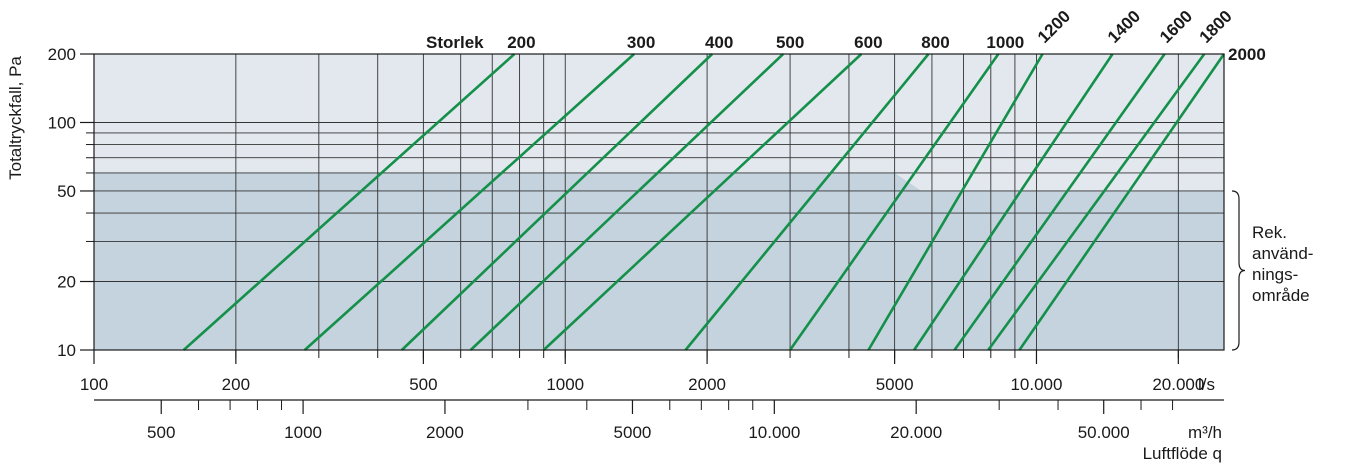 The width and height of the screenshot is (1345, 467). Describe the element at coordinates (1036, 384) in the screenshot. I see `x-tick-label: 10.000` at that location.